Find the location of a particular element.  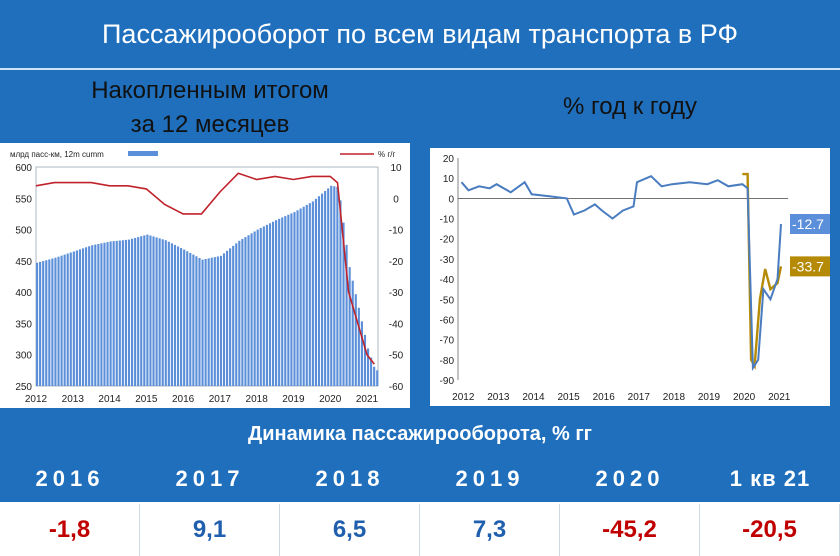

y-right-tick-label: -60 is located at coordinates (396, 387).